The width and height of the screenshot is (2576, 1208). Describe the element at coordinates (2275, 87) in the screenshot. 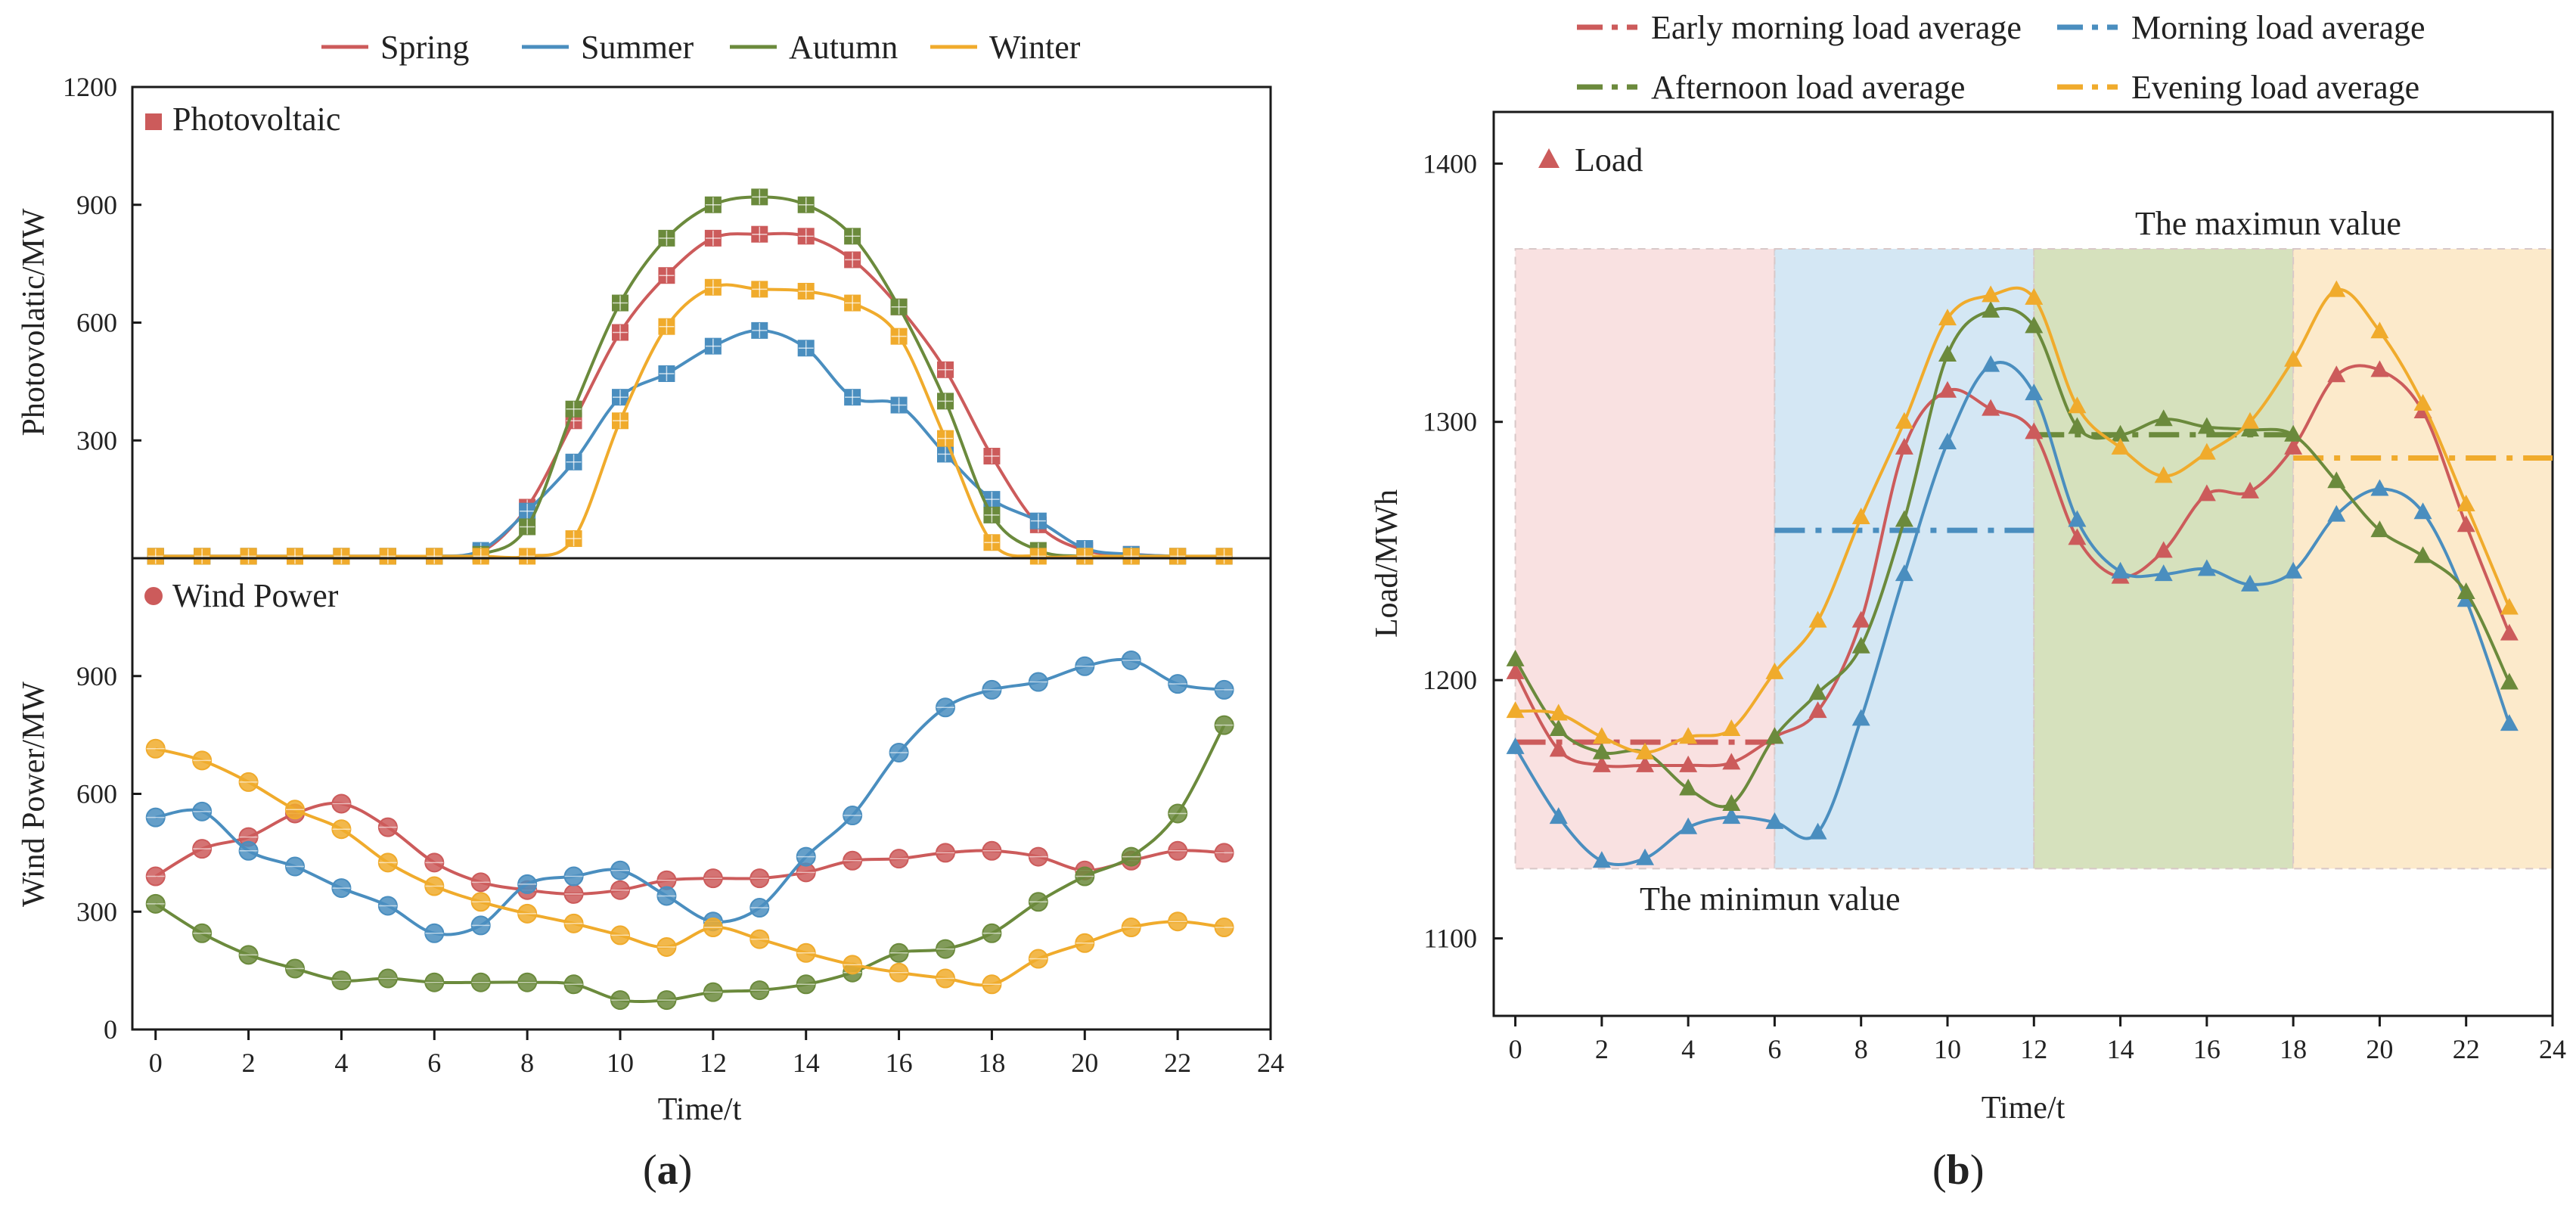

I see `legend-label: Evening load average` at that location.